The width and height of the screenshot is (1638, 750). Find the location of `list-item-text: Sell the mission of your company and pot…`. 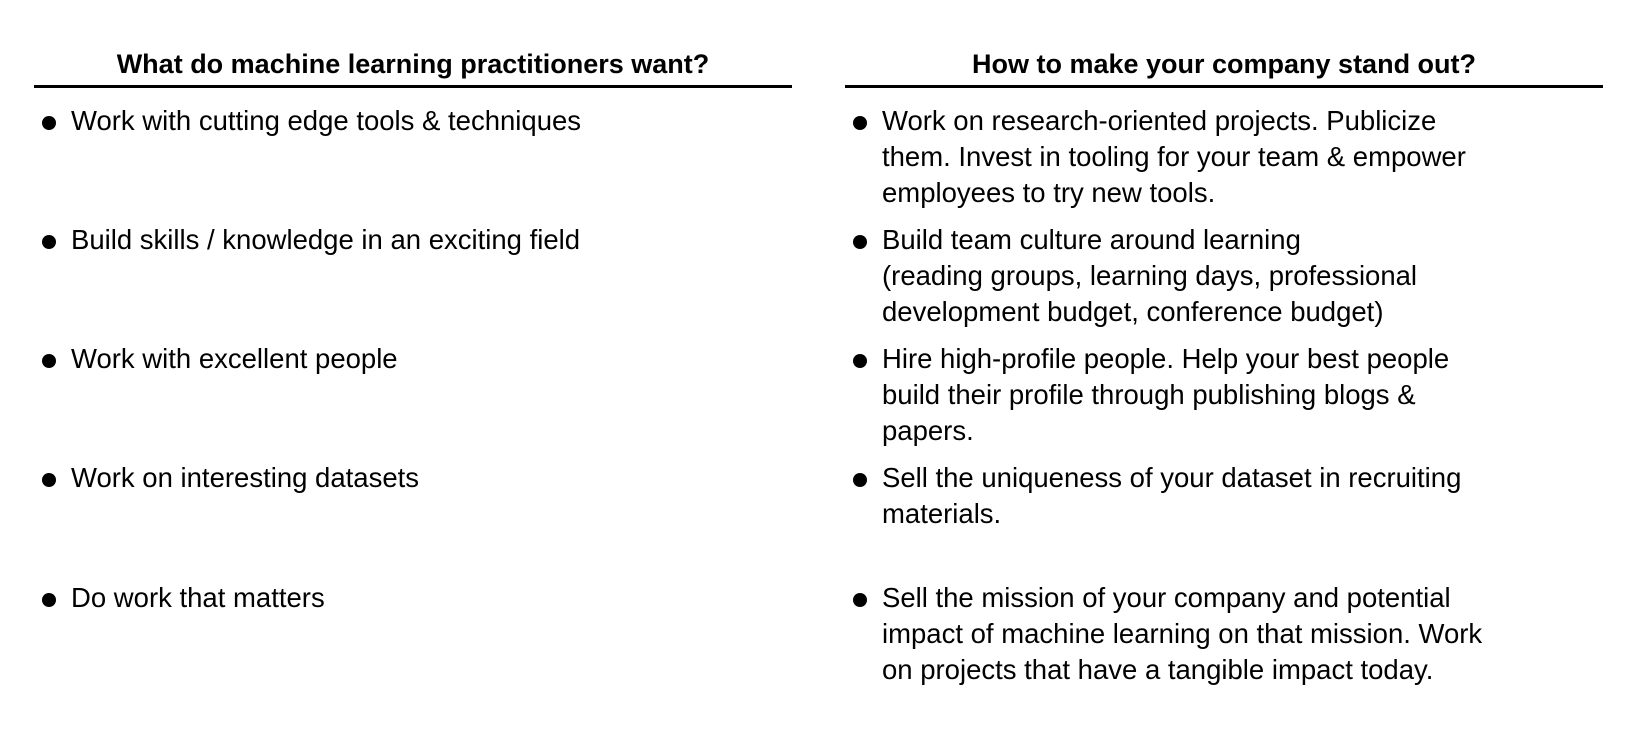

list-item-text: Sell the mission of your company and pot… is located at coordinates (1182, 633).